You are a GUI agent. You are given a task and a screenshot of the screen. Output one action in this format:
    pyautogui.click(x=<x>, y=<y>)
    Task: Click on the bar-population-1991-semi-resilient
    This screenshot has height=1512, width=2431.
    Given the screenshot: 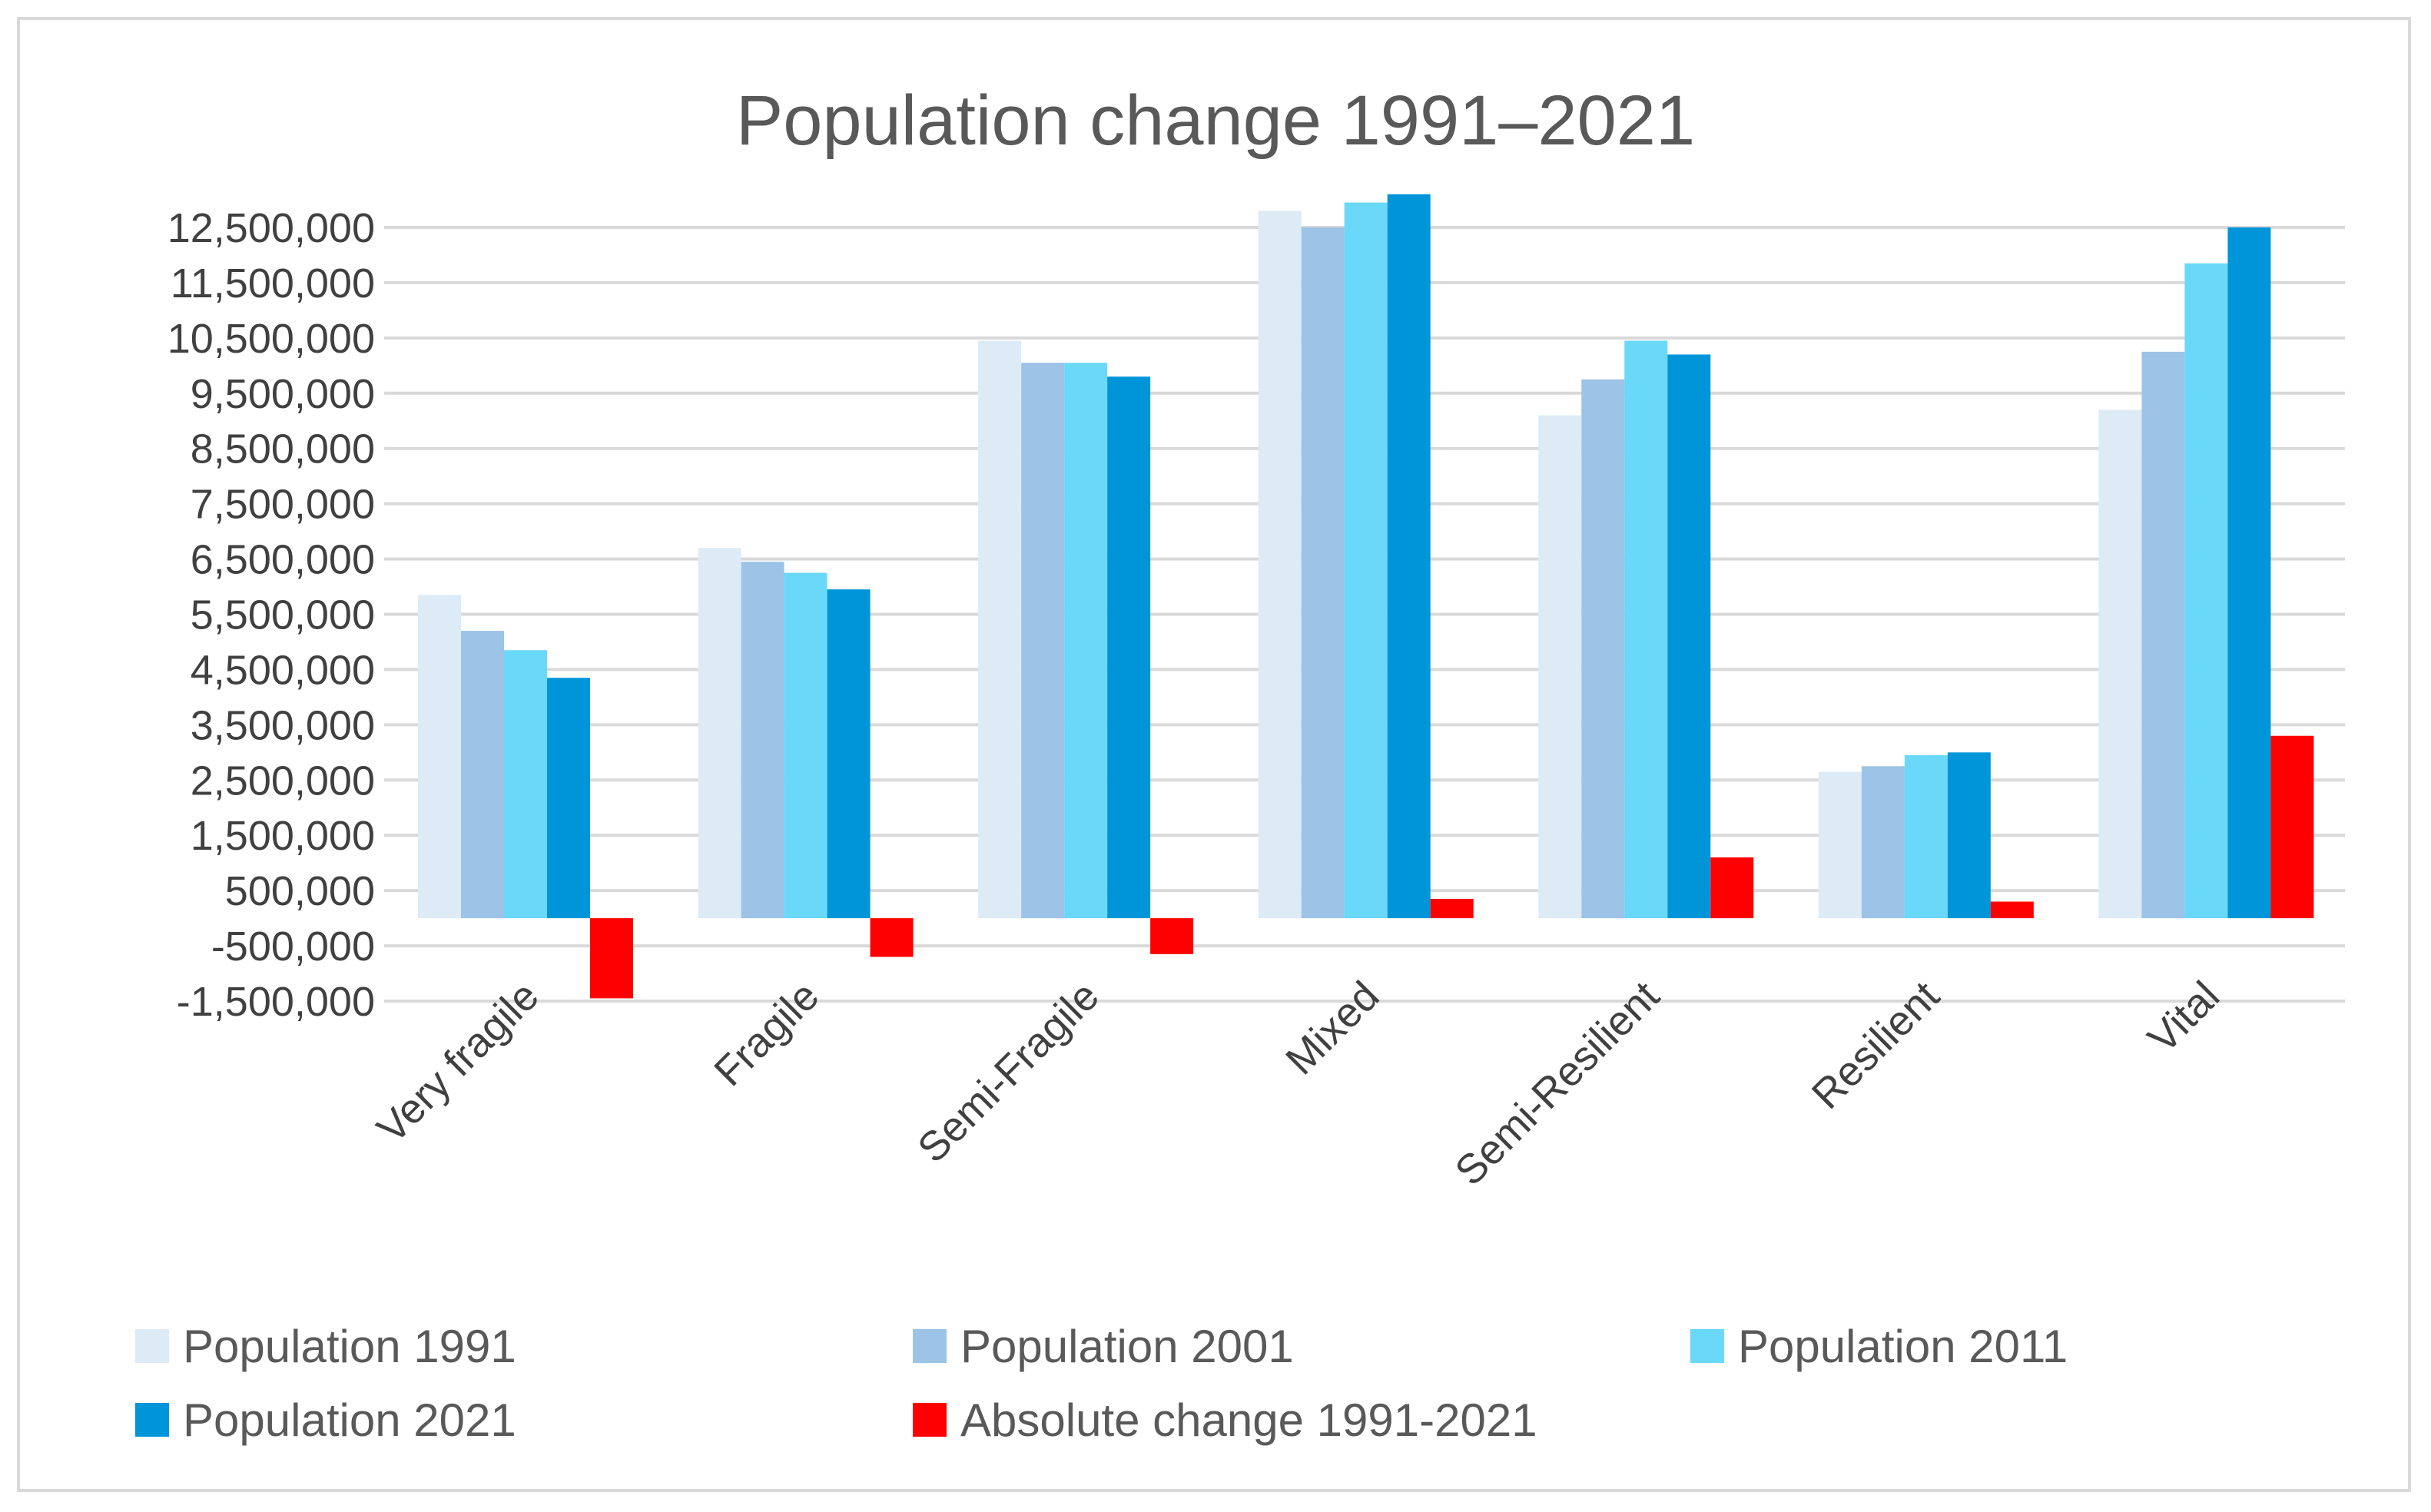 What is the action you would take?
    pyautogui.click(x=1560, y=667)
    